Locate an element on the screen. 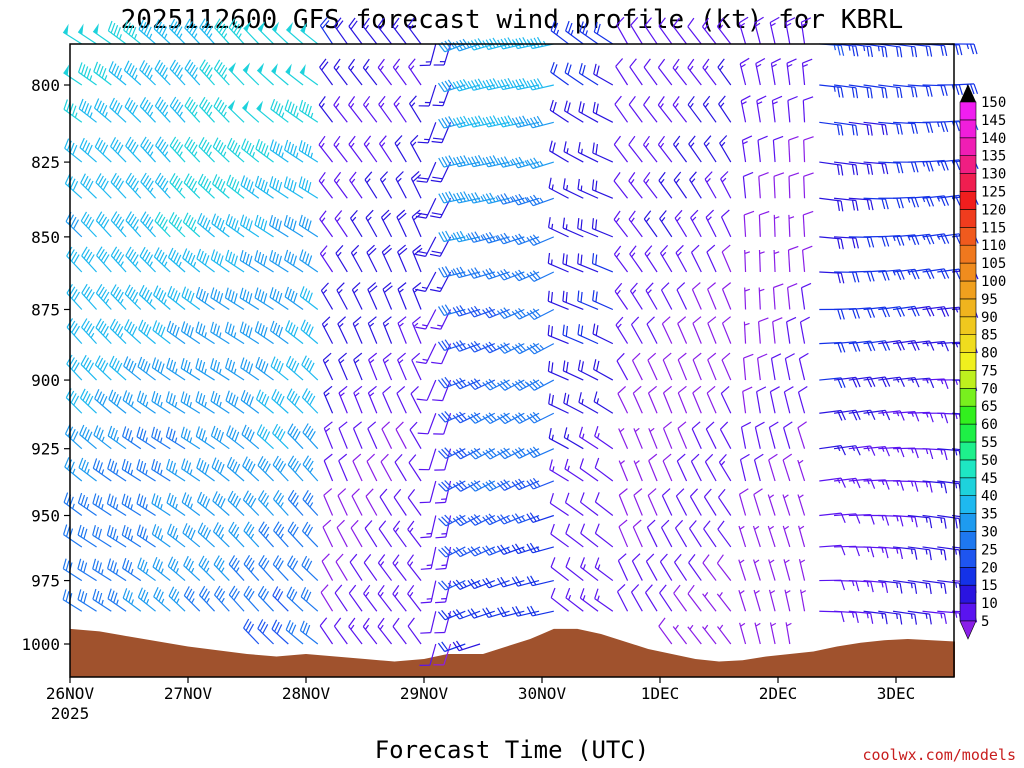 Image resolution: width=1024 pixels, height=768 pixels. colorbar-tick-label: 15 is located at coordinates (989, 586).